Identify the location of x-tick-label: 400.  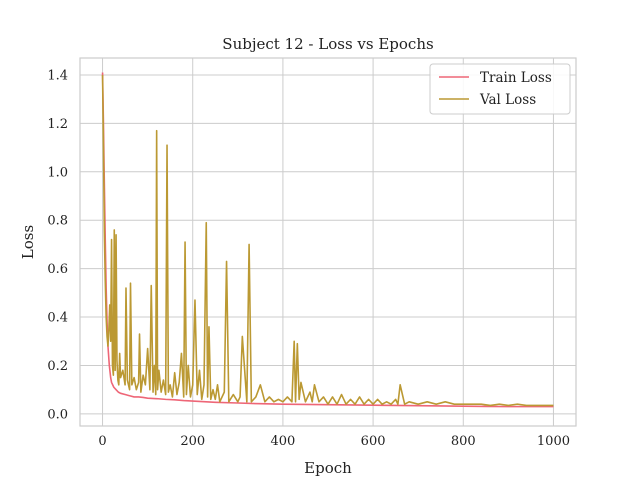
(282, 441).